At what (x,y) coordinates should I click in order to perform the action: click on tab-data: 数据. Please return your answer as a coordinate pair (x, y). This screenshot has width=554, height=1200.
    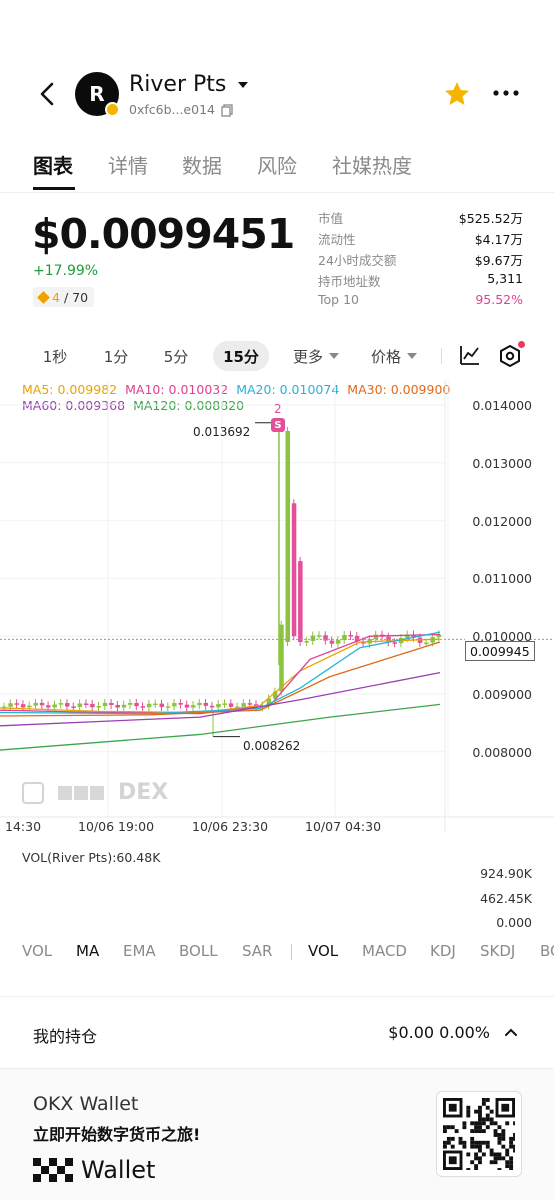
    Looking at the image, I should click on (202, 166).